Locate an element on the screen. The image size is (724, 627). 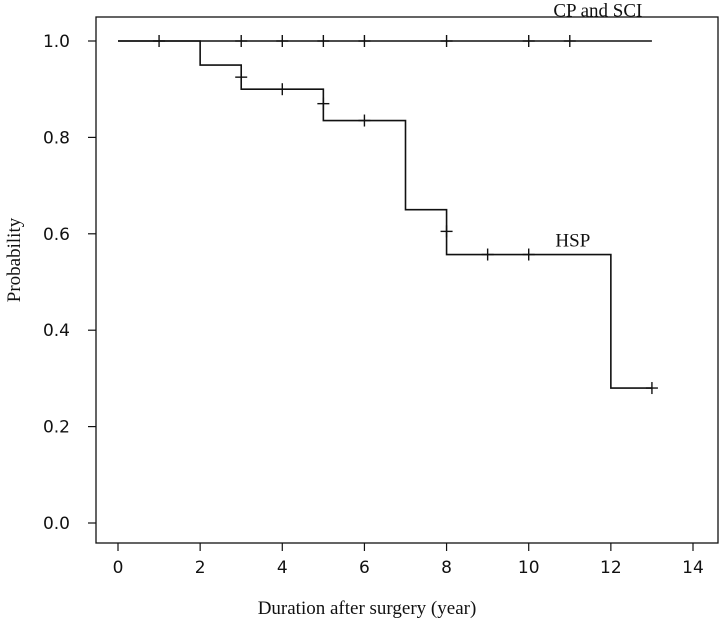
series-label-hsp: HSP is located at coordinates (572, 240).